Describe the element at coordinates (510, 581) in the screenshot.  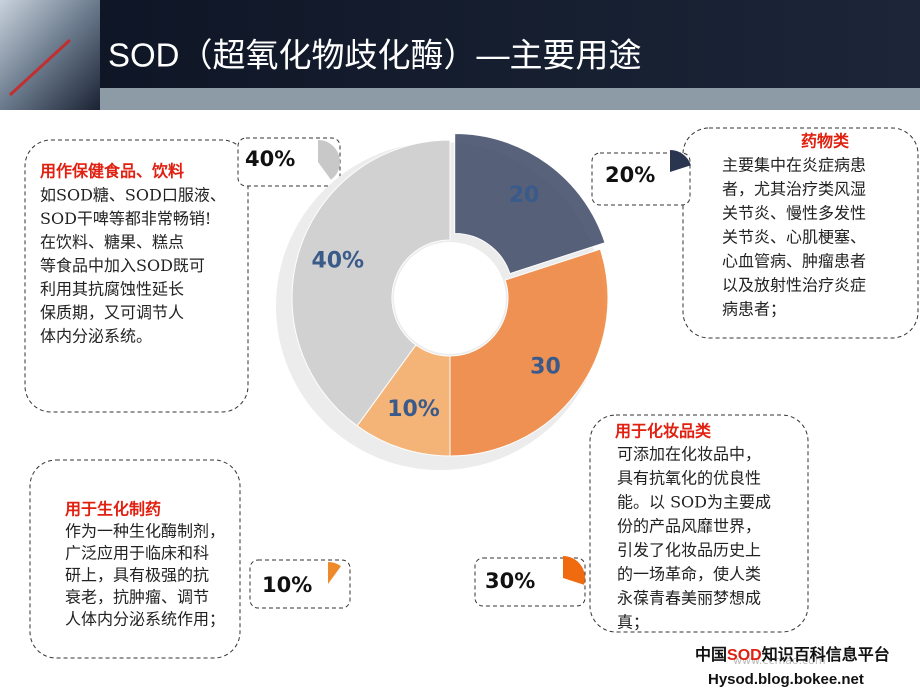
I see `badge-label: 30%` at that location.